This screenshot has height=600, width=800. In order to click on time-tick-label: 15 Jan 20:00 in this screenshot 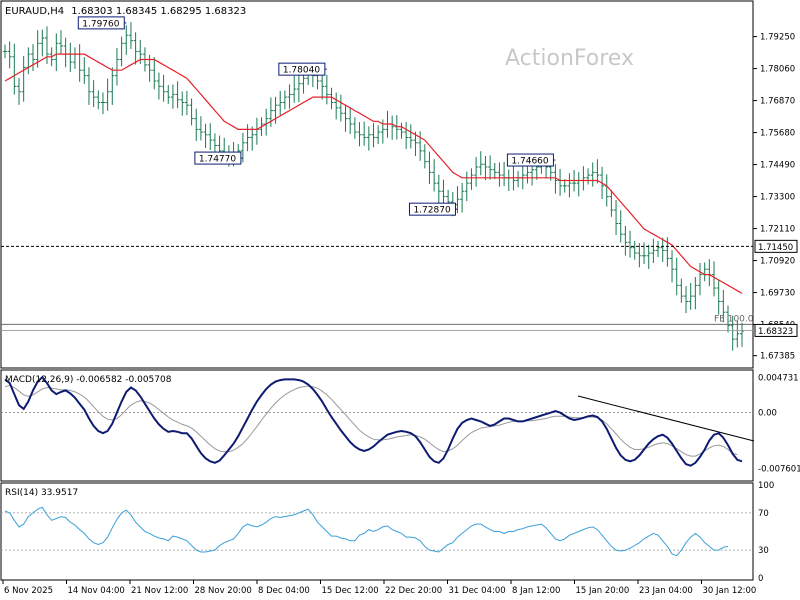, I will do `click(603, 591)`.